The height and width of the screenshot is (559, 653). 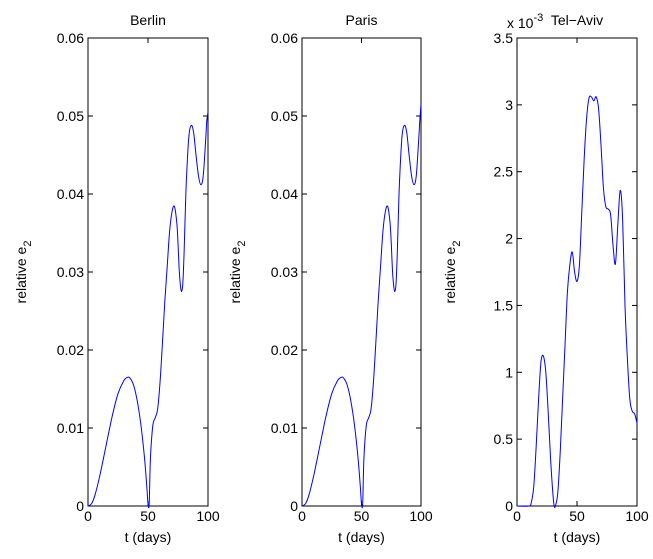 I want to click on y-tick-label: 3, so click(x=509, y=105).